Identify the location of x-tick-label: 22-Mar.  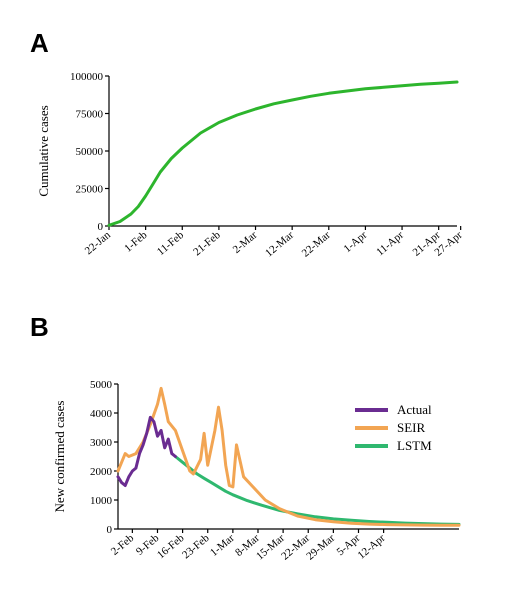
(316, 244).